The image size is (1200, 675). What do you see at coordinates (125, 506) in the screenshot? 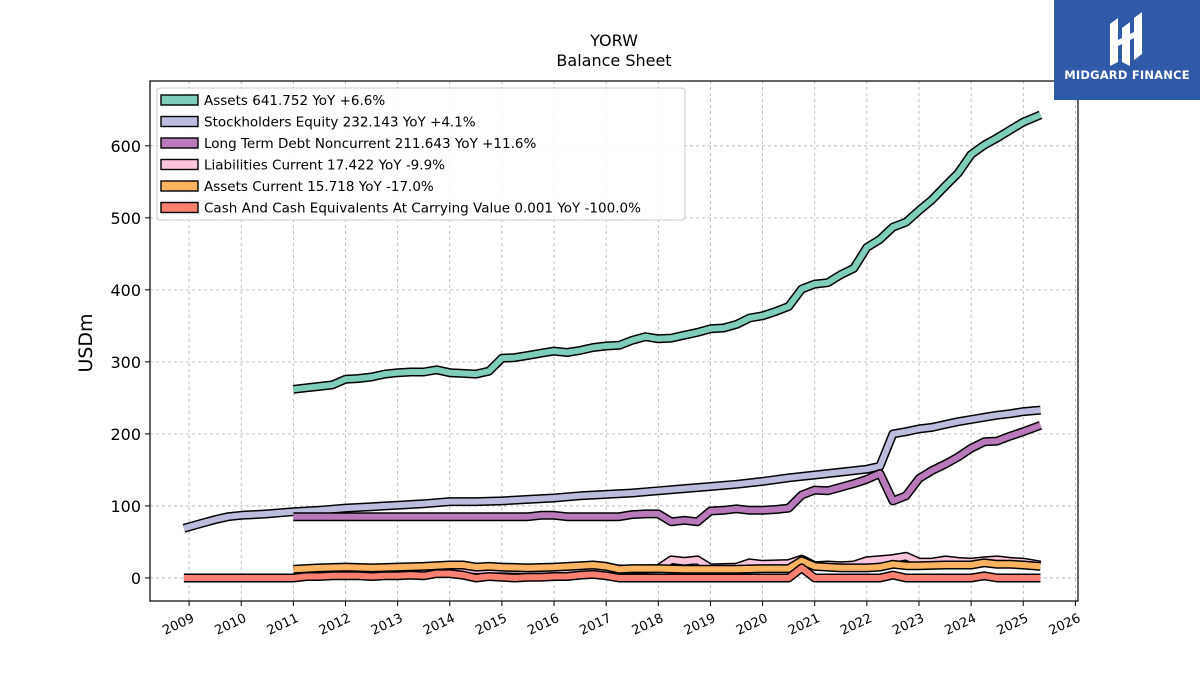
I see `y-tick-label: 100` at bounding box center [125, 506].